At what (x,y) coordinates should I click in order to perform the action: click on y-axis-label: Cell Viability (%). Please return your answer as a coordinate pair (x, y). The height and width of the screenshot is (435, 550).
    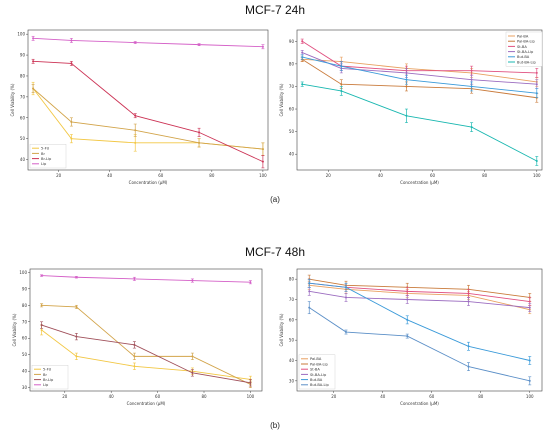
    Looking at the image, I should click on (281, 329).